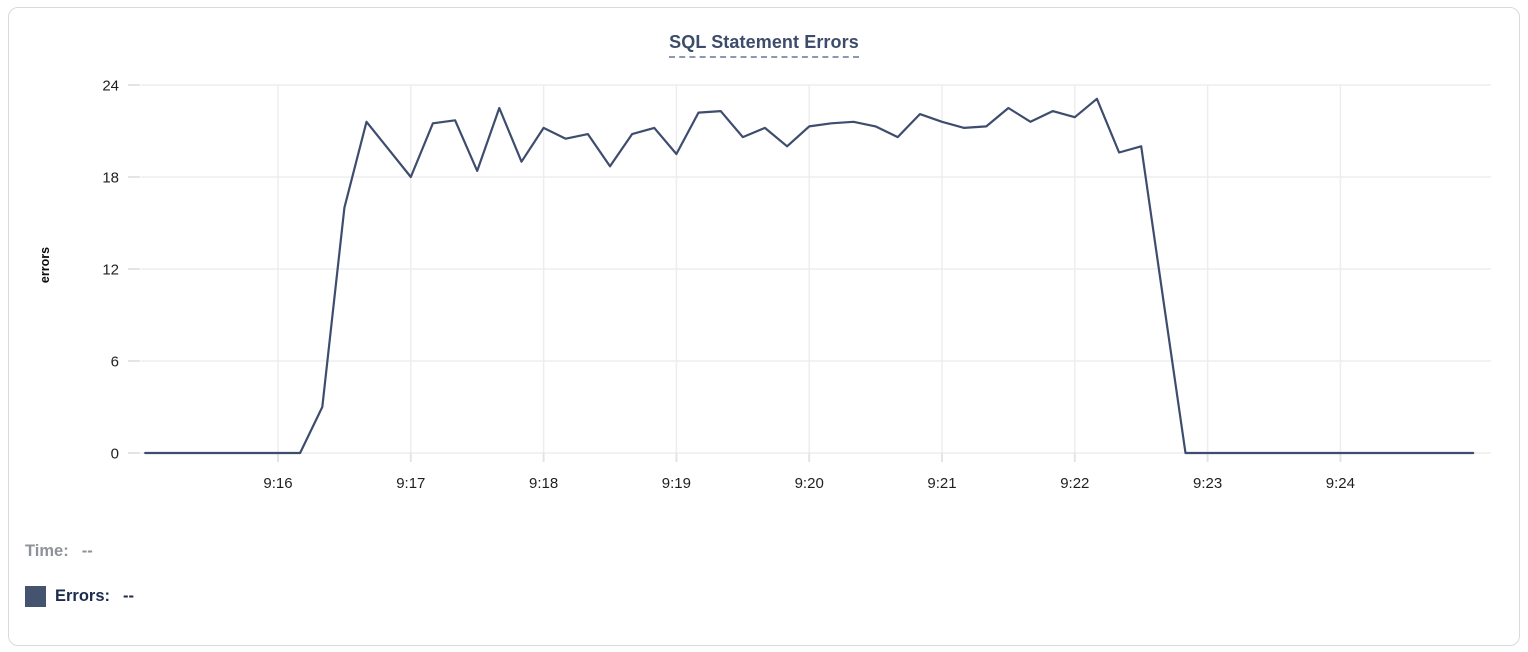 The height and width of the screenshot is (652, 1528). Describe the element at coordinates (110, 270) in the screenshot. I see `y-tick-label: 12` at that location.